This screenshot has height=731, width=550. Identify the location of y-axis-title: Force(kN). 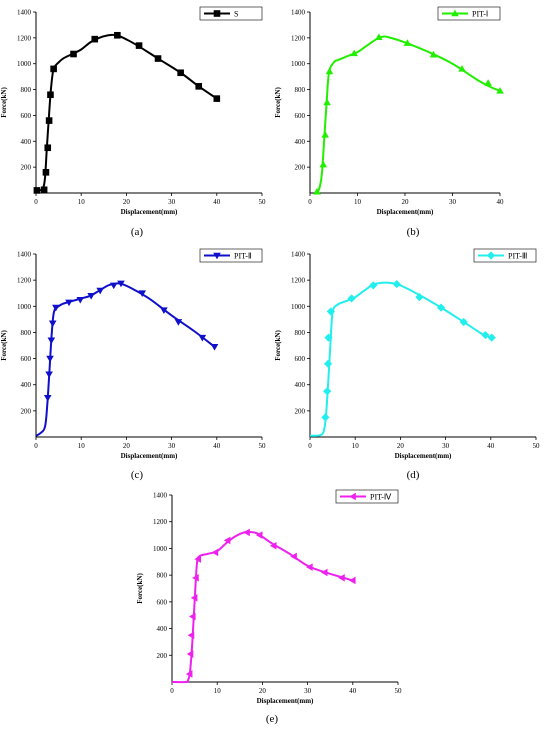
(140, 588).